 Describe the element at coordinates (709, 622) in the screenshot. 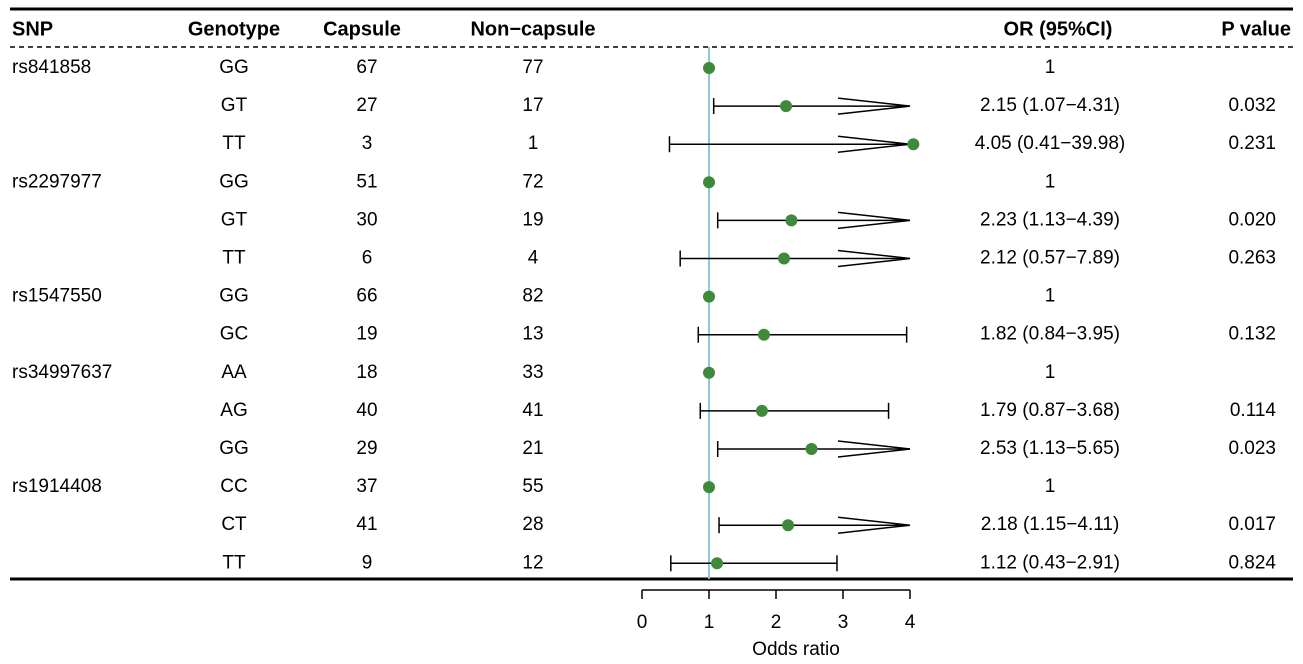

I see `x-tick-label: 1` at that location.